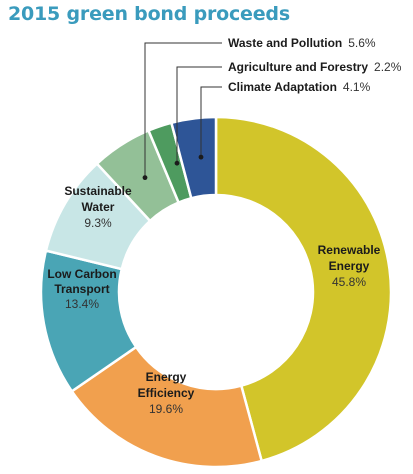 This screenshot has width=413, height=474. What do you see at coordinates (298, 67) in the screenshot?
I see `label-name-agriculture-and-forestry: Agriculture and Forestry` at bounding box center [298, 67].